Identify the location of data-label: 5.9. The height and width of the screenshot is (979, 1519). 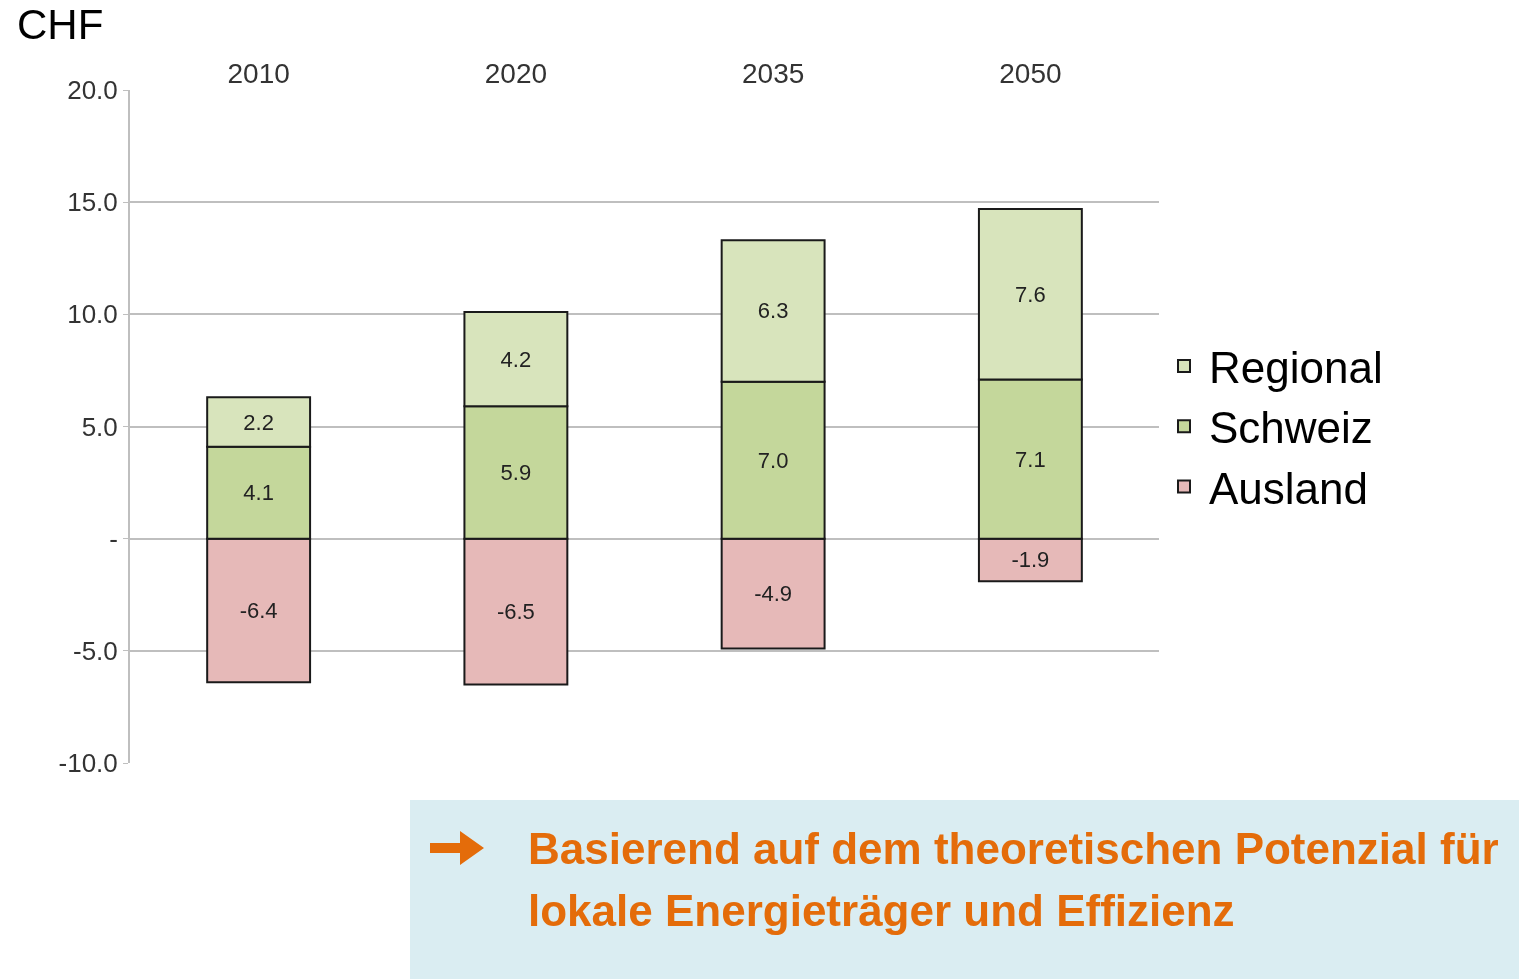
(516, 472).